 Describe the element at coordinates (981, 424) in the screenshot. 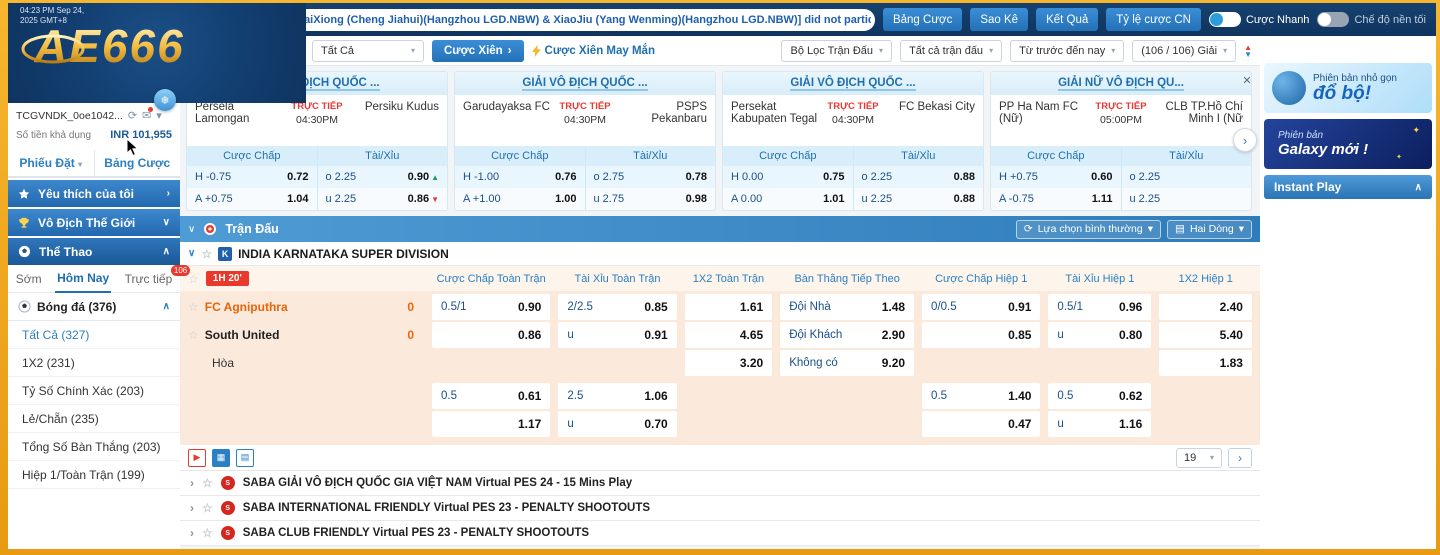

I see `odds-cell-hdp1-alt-away: 0.47` at that location.